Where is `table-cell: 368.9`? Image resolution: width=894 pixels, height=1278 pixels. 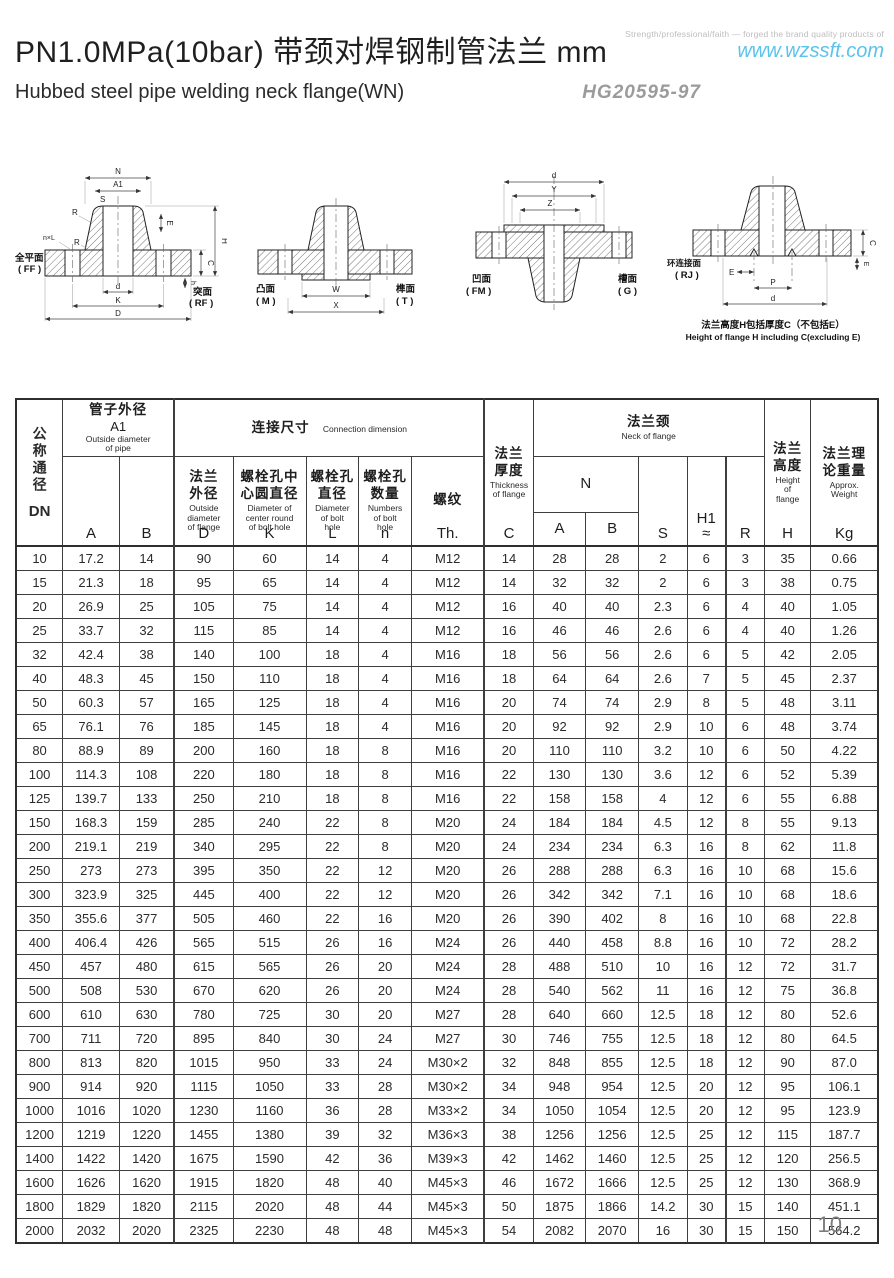
table-cell: 368.9 is located at coordinates (844, 1183).